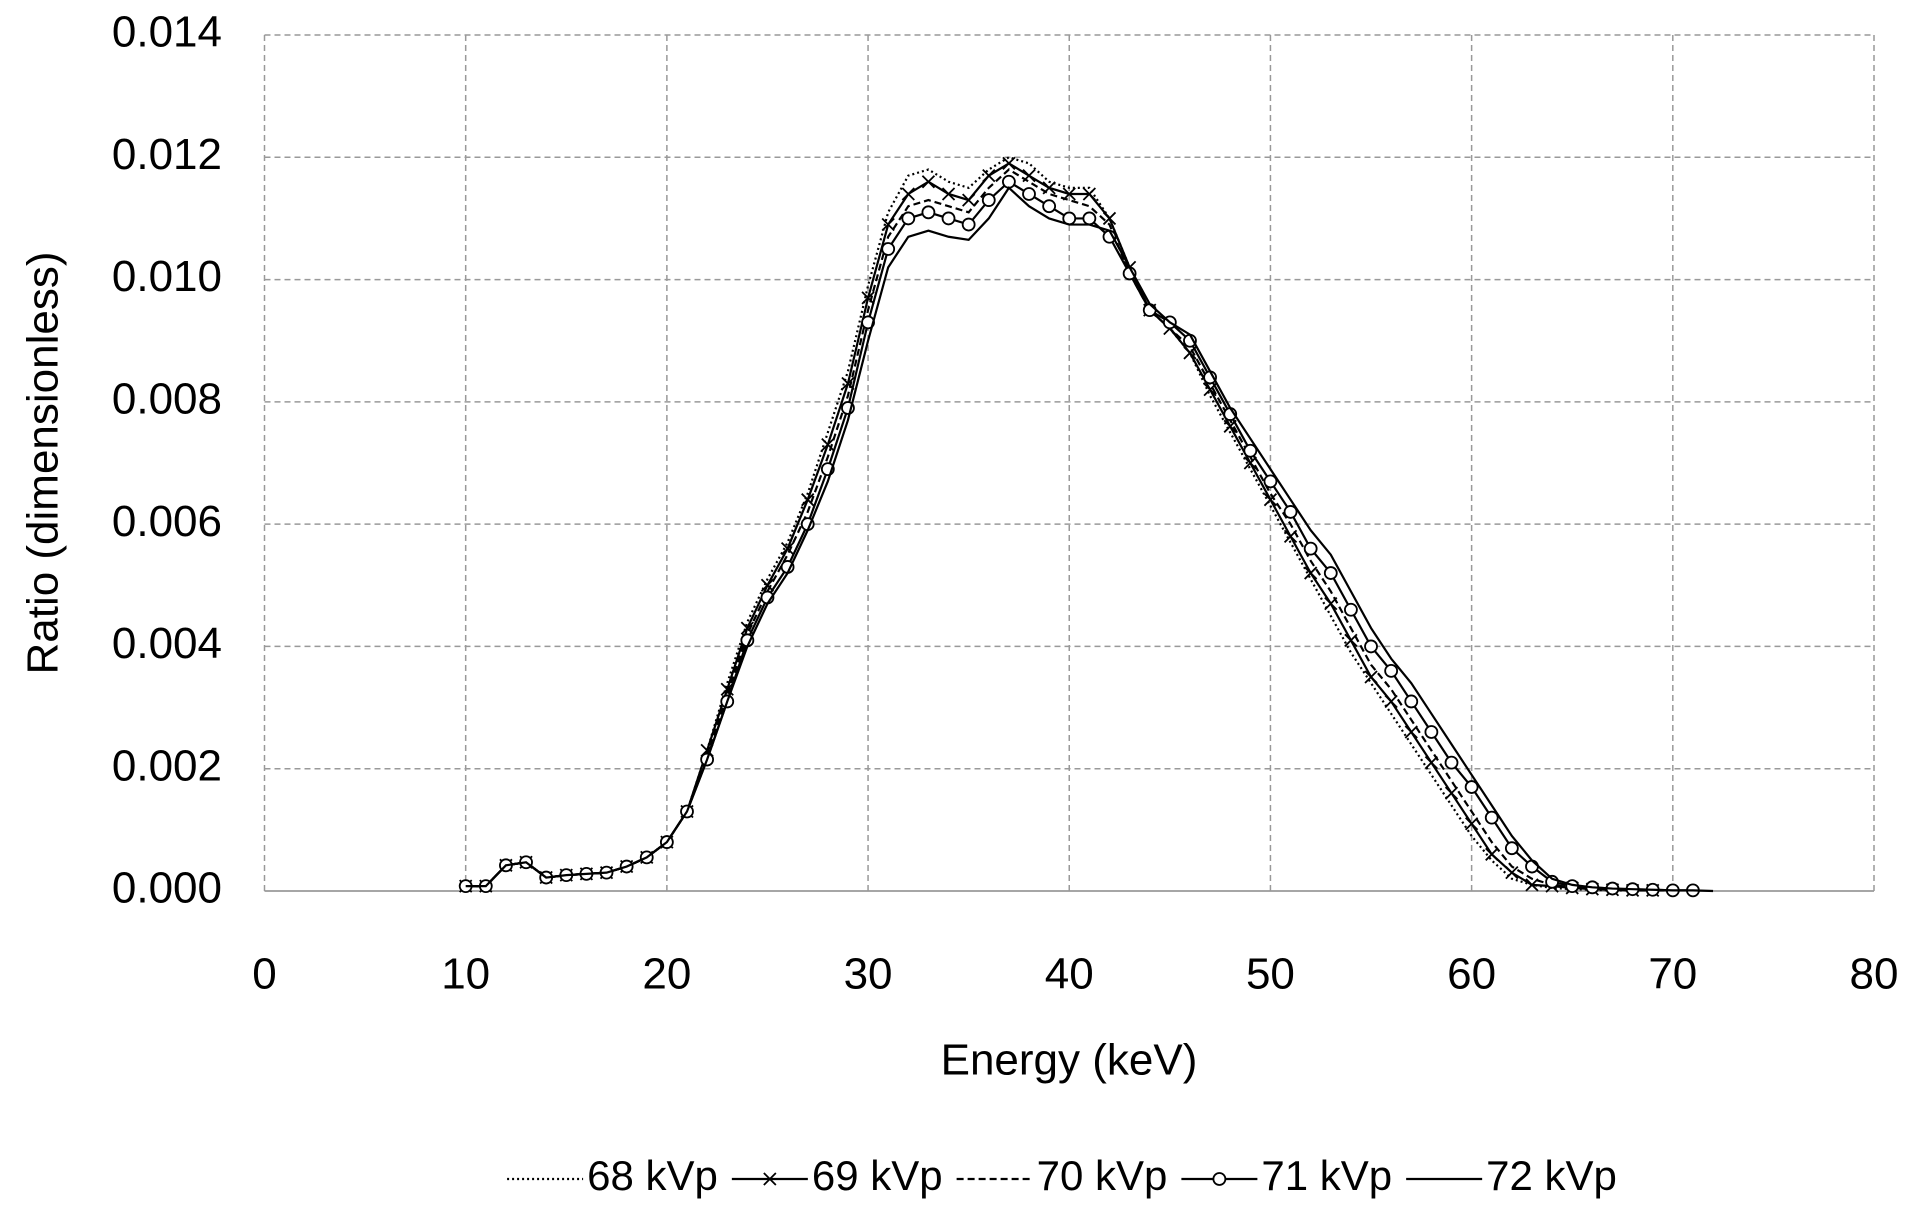  Describe the element at coordinates (465, 974) in the screenshot. I see `x-tick-label: 10` at that location.